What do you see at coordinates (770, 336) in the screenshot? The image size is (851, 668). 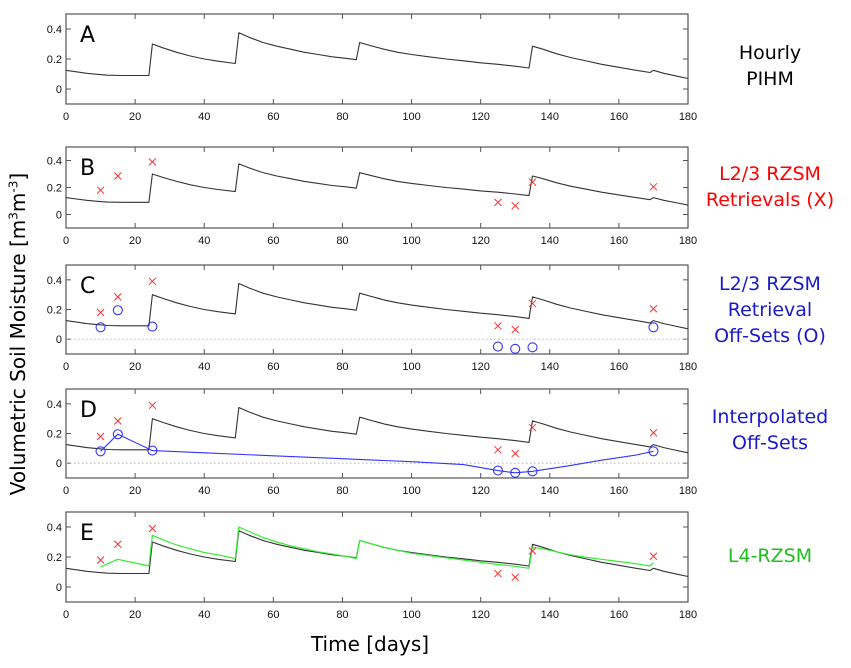 I see `panel-description-line: Off-Sets (O)` at bounding box center [770, 336].